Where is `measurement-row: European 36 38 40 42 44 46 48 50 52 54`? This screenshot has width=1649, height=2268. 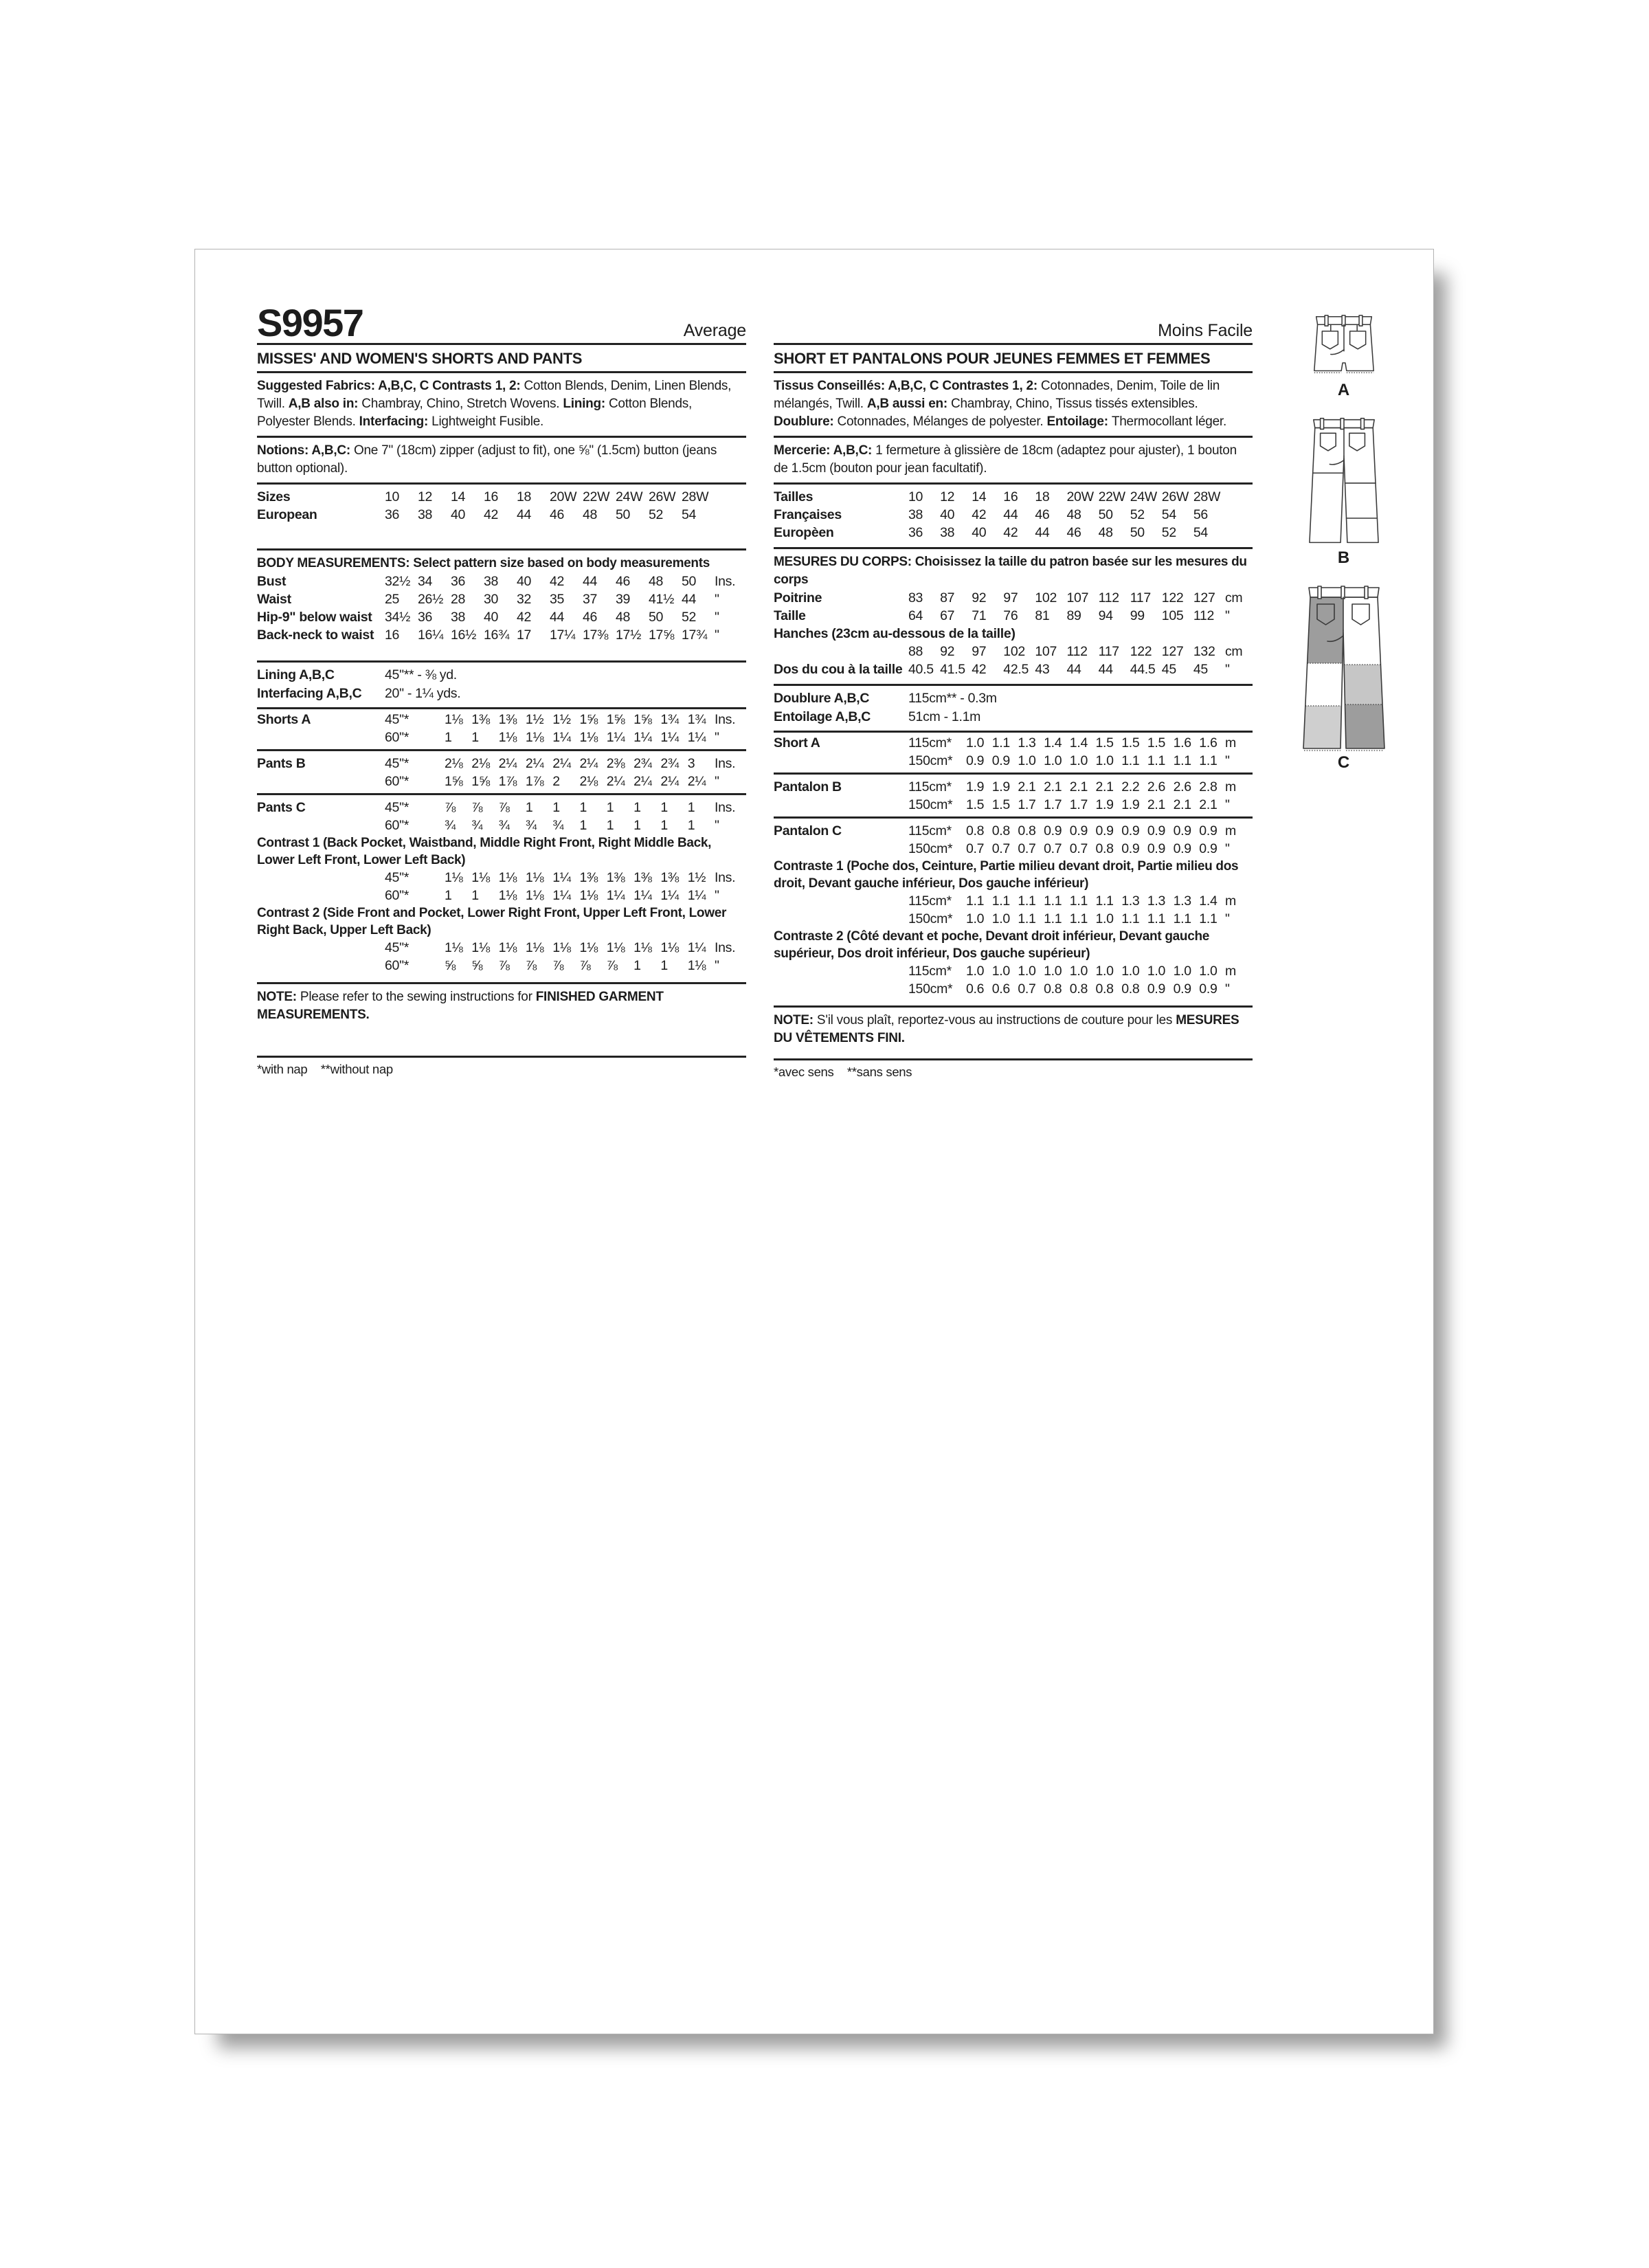 measurement-row: European 36 38 40 42 44 46 48 50 52 54 is located at coordinates (501, 515).